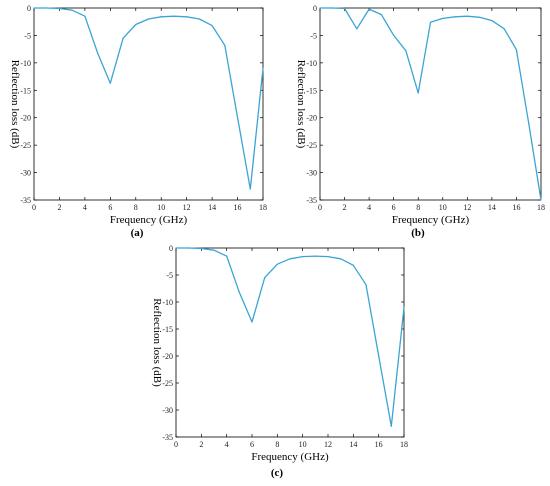  What do you see at coordinates (394, 207) in the screenshot?
I see `x-tick-label: 6` at bounding box center [394, 207].